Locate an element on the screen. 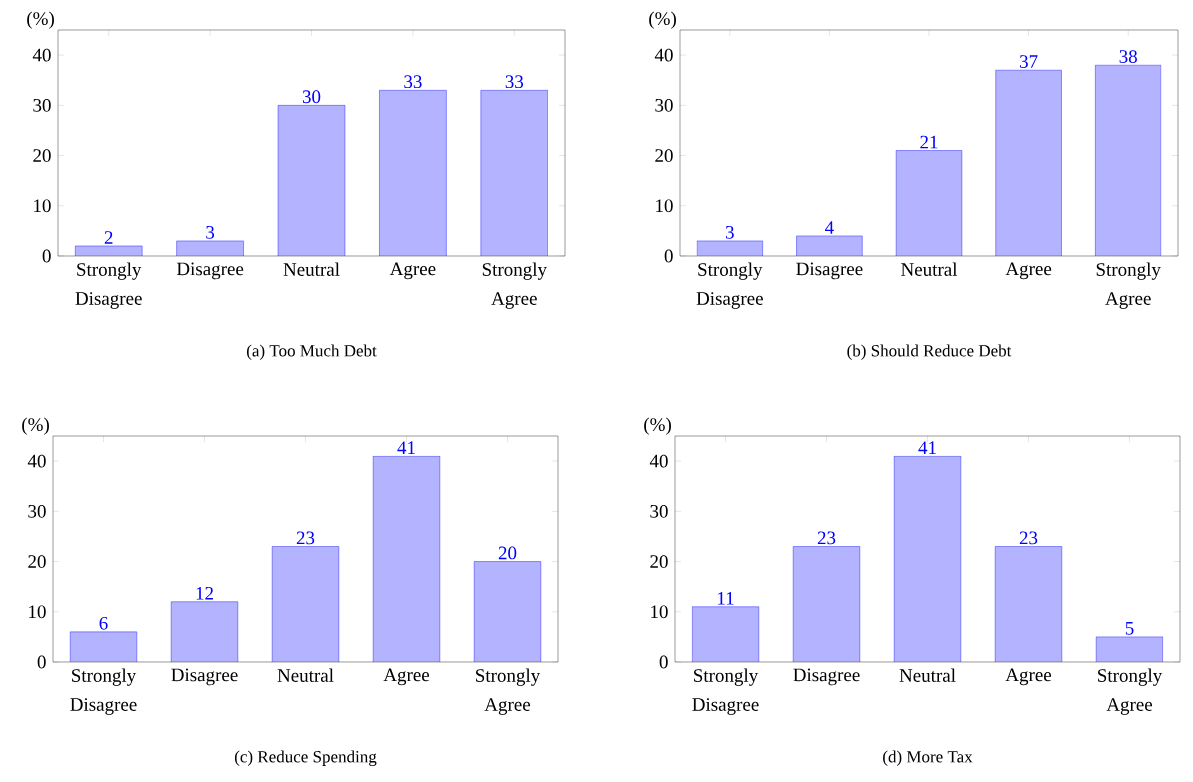 The image size is (1193, 782). data-label: 6 is located at coordinates (103, 623).